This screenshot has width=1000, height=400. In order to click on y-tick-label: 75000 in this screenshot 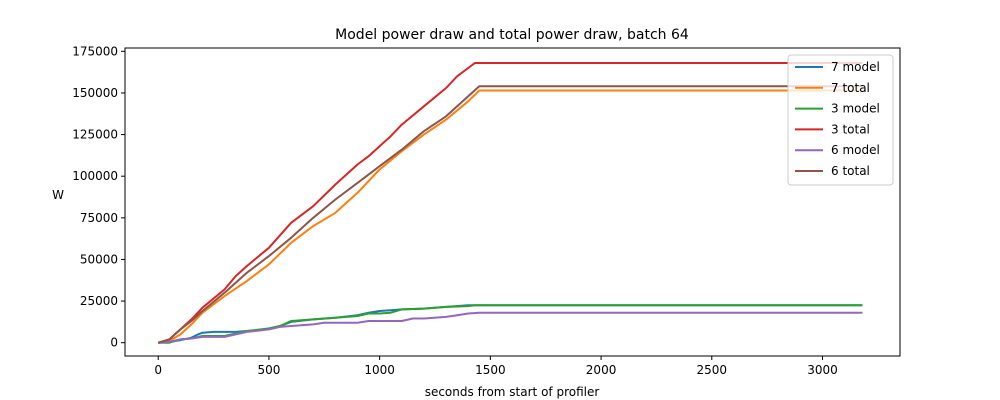, I will do `click(99, 218)`.